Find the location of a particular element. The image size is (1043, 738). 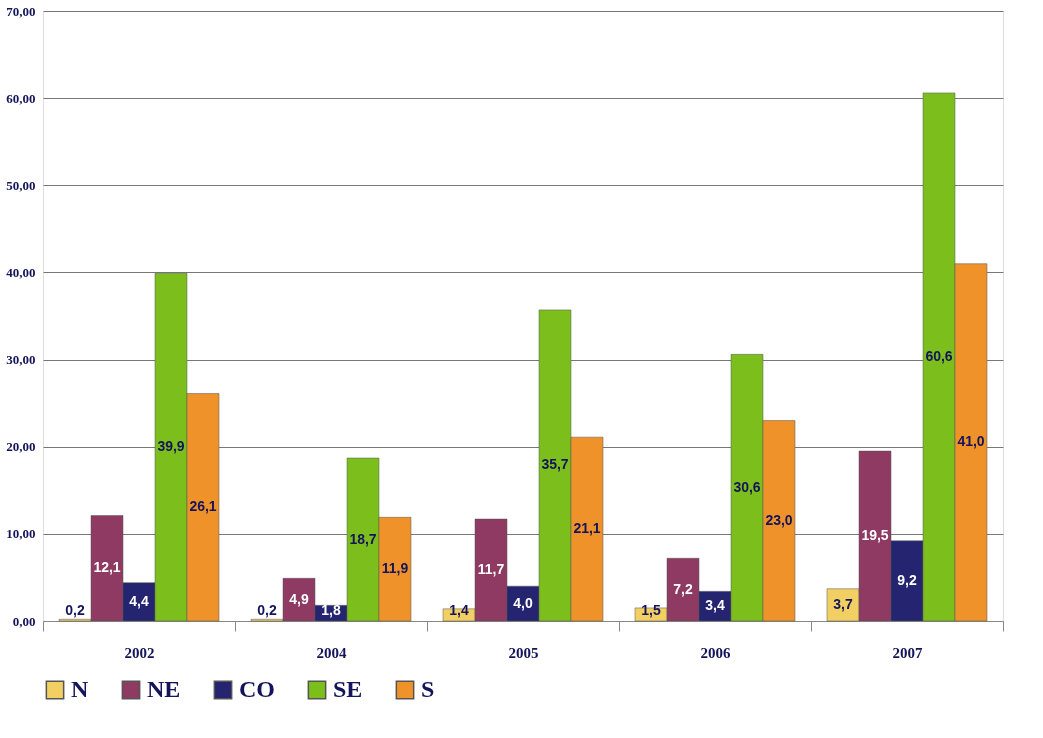

data-label: 26,1 is located at coordinates (203, 506).